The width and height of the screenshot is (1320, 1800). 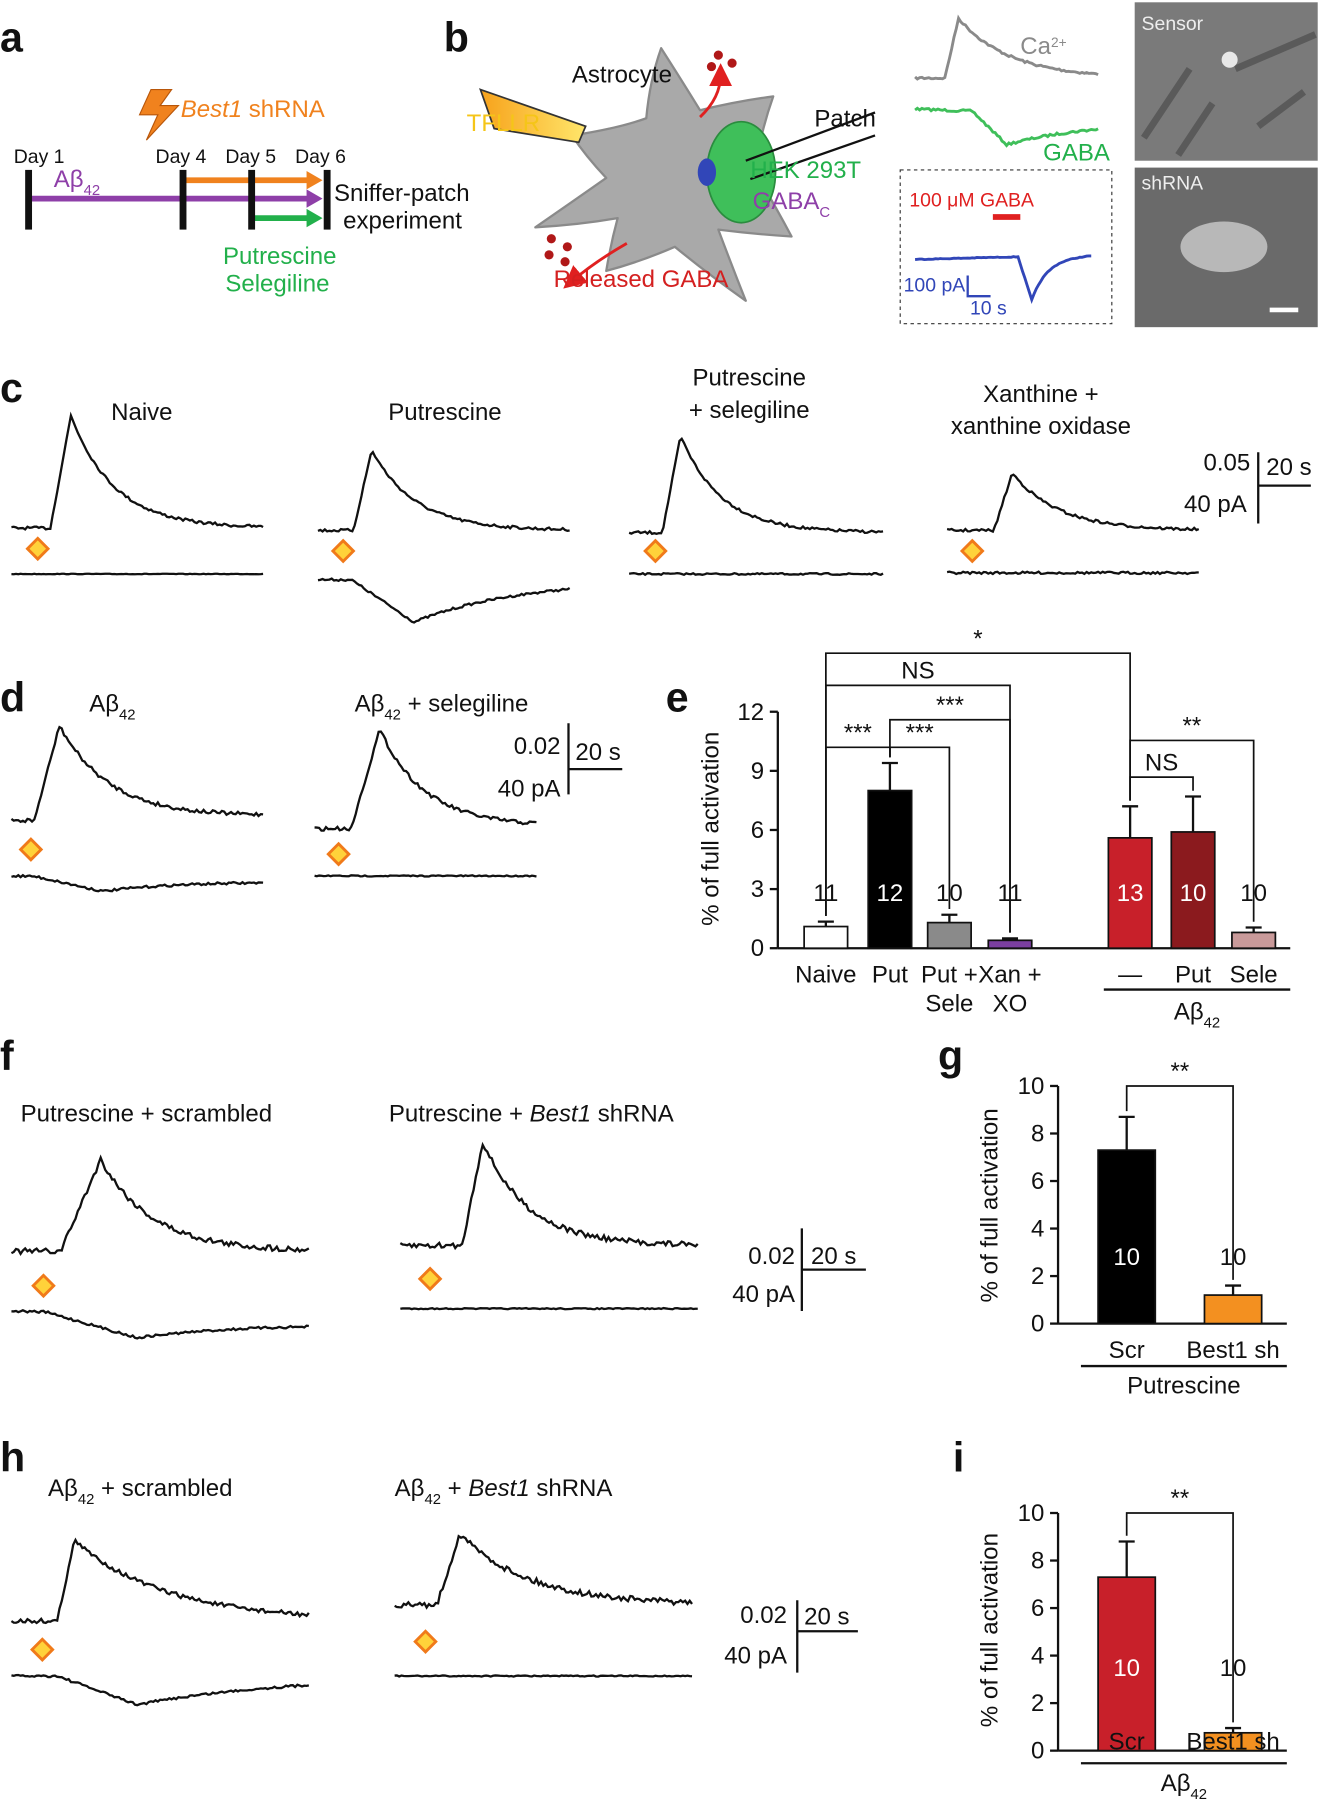 I want to click on drug-label: Putrescine, so click(x=279, y=256).